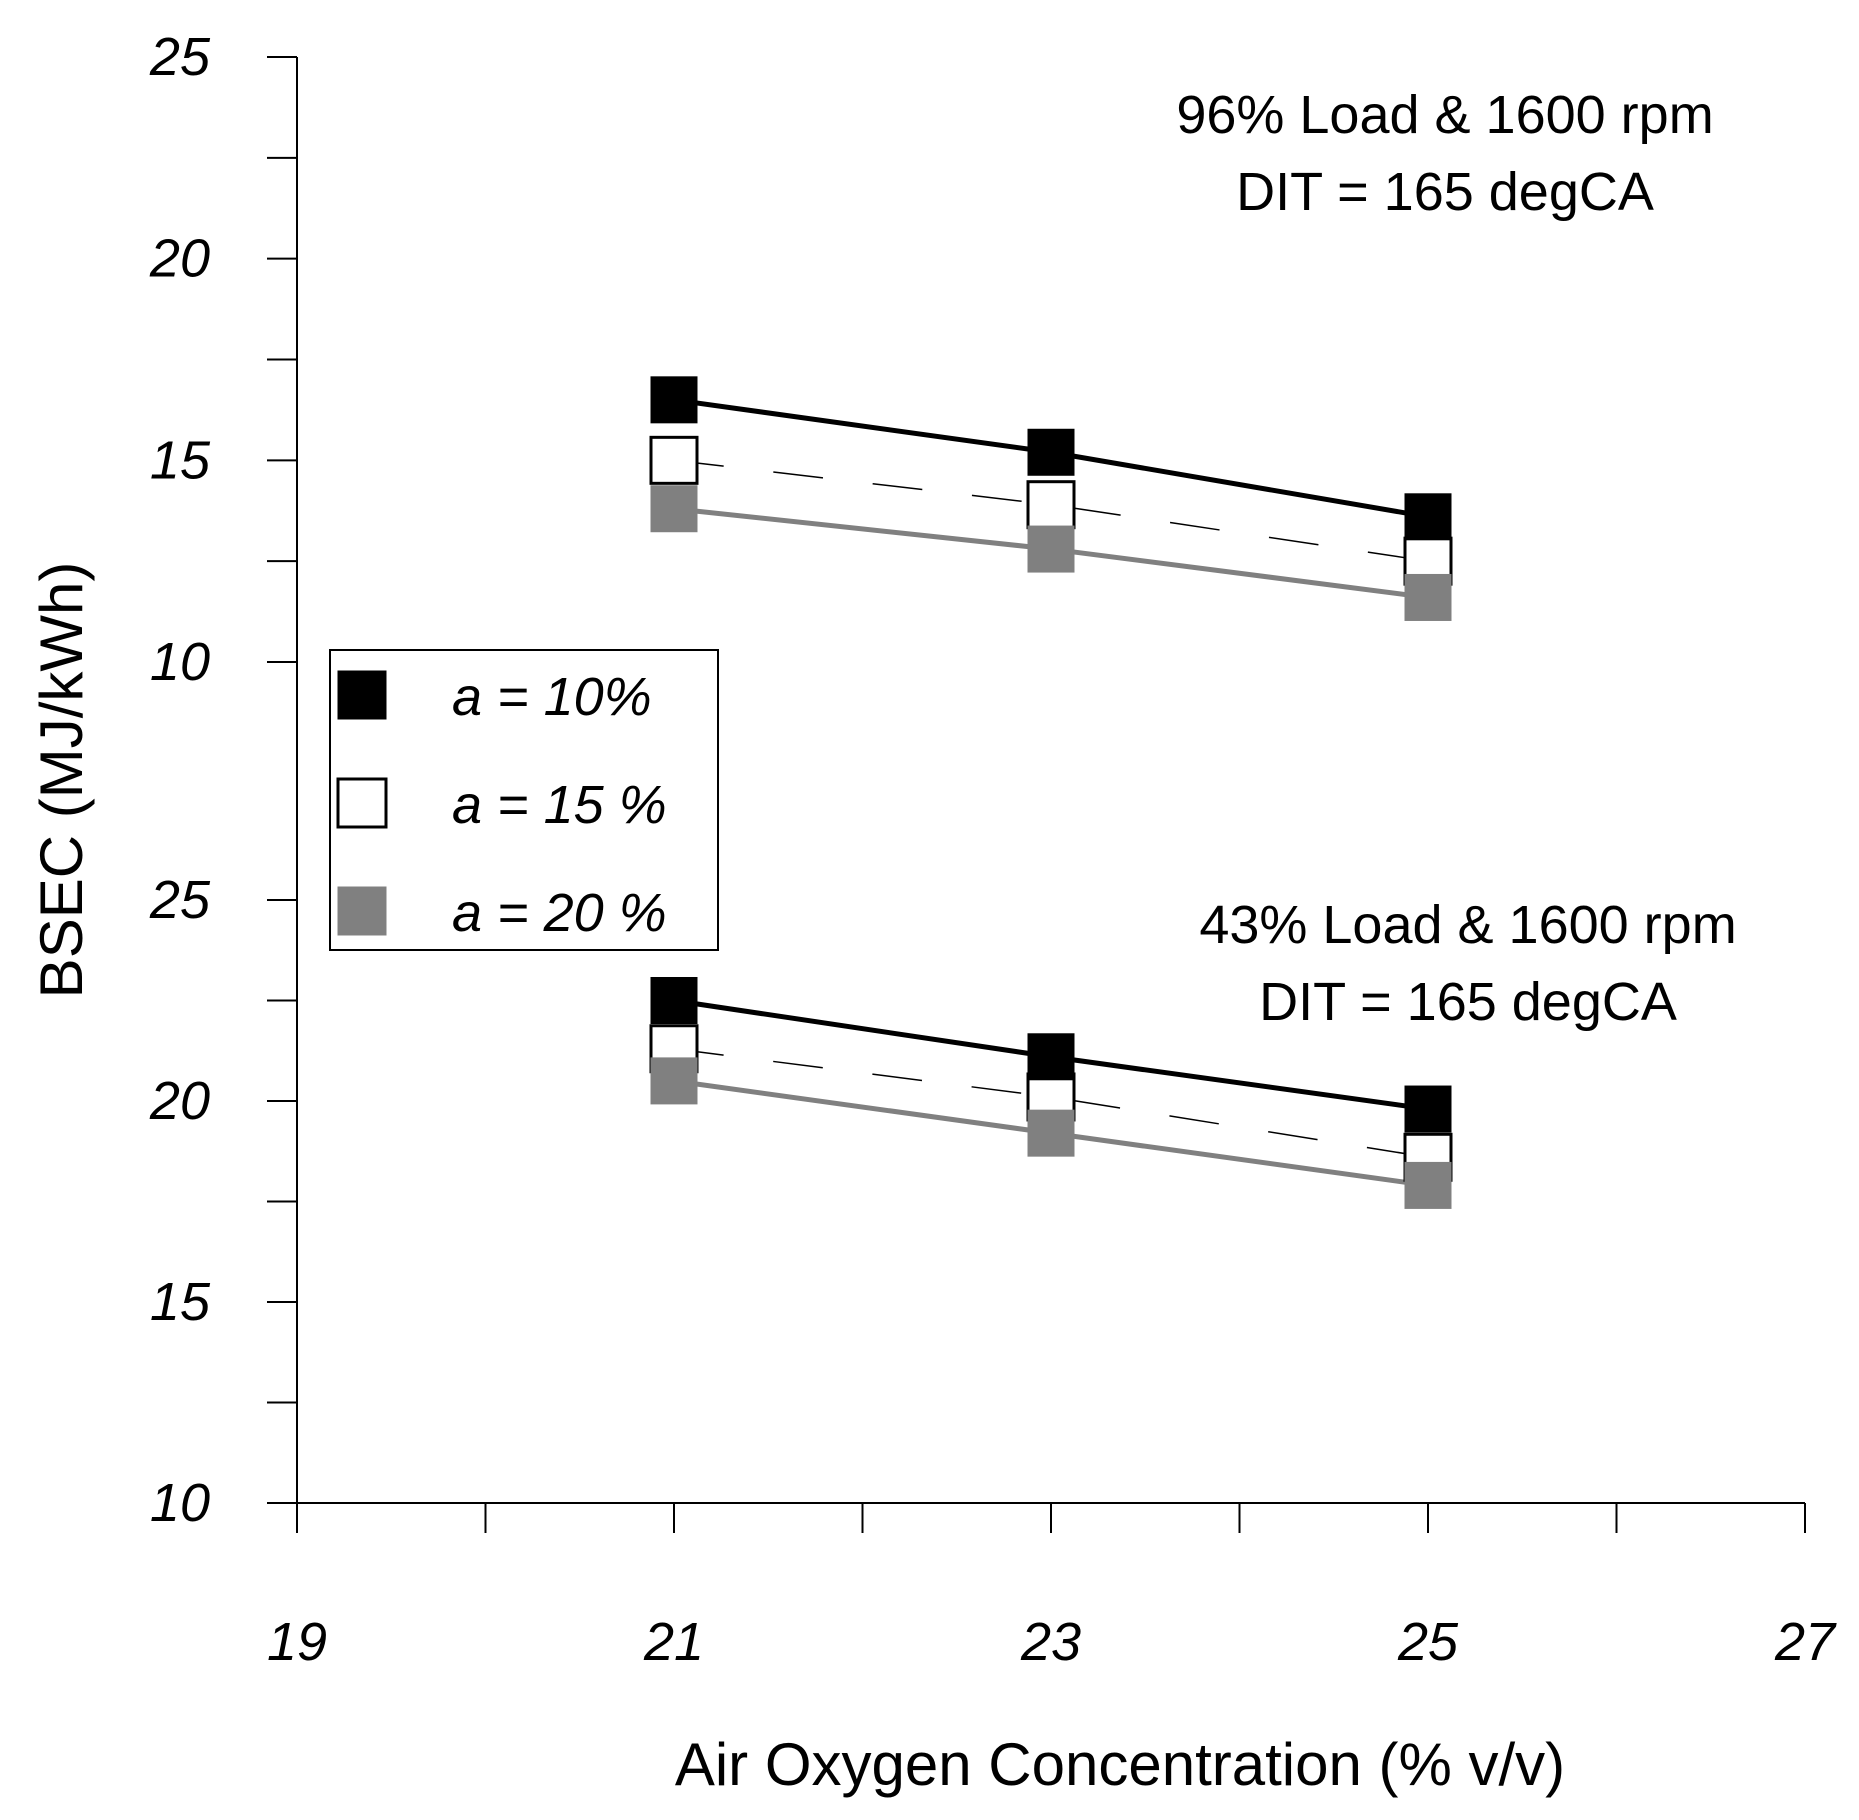 Image resolution: width=1859 pixels, height=1820 pixels. I want to click on legend-label: a = 10%, so click(552, 697).